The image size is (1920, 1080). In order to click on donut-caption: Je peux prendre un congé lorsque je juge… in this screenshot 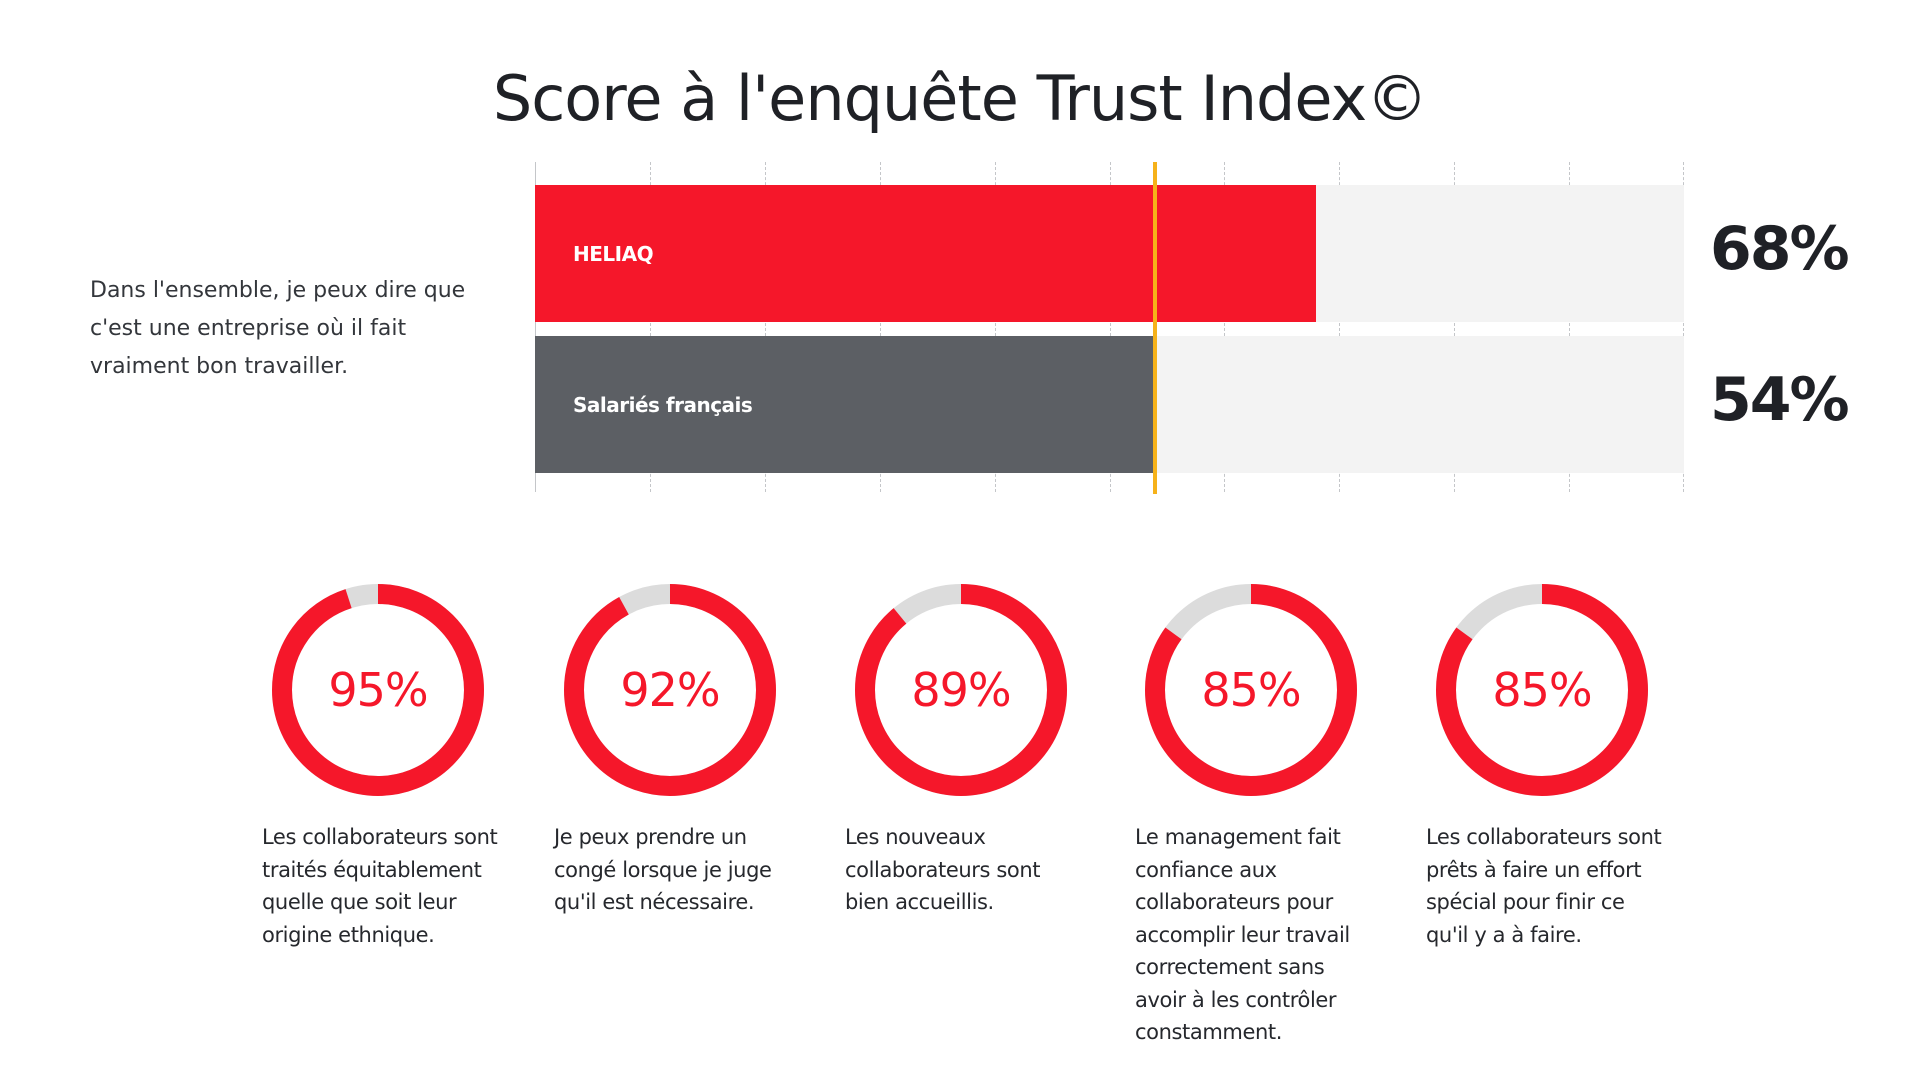, I will do `click(663, 869)`.